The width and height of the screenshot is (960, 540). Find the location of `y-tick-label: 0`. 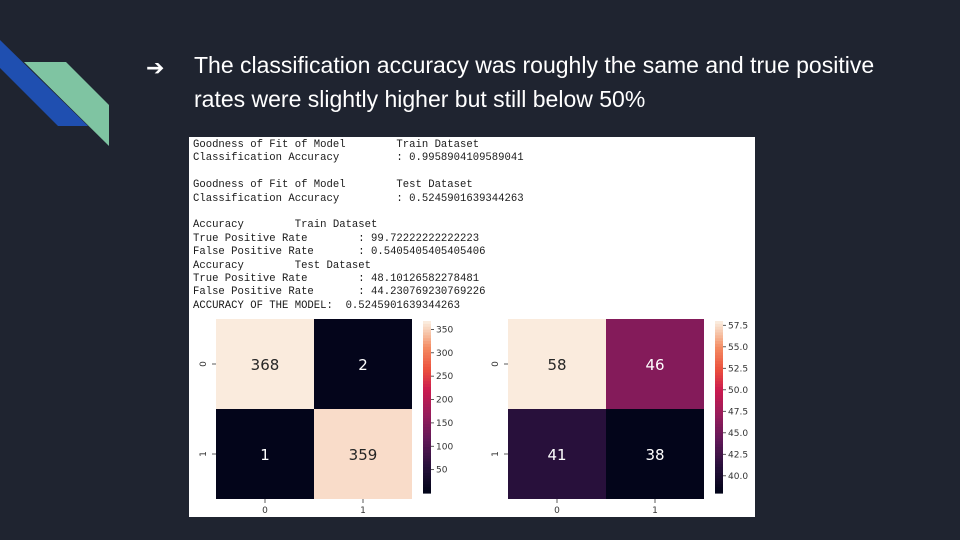

y-tick-label: 0 is located at coordinates (496, 364).